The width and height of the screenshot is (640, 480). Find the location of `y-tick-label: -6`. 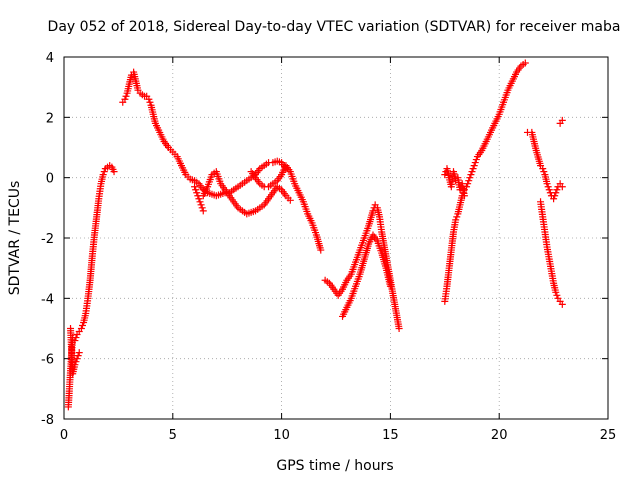

y-tick-label: -6 is located at coordinates (47, 360).